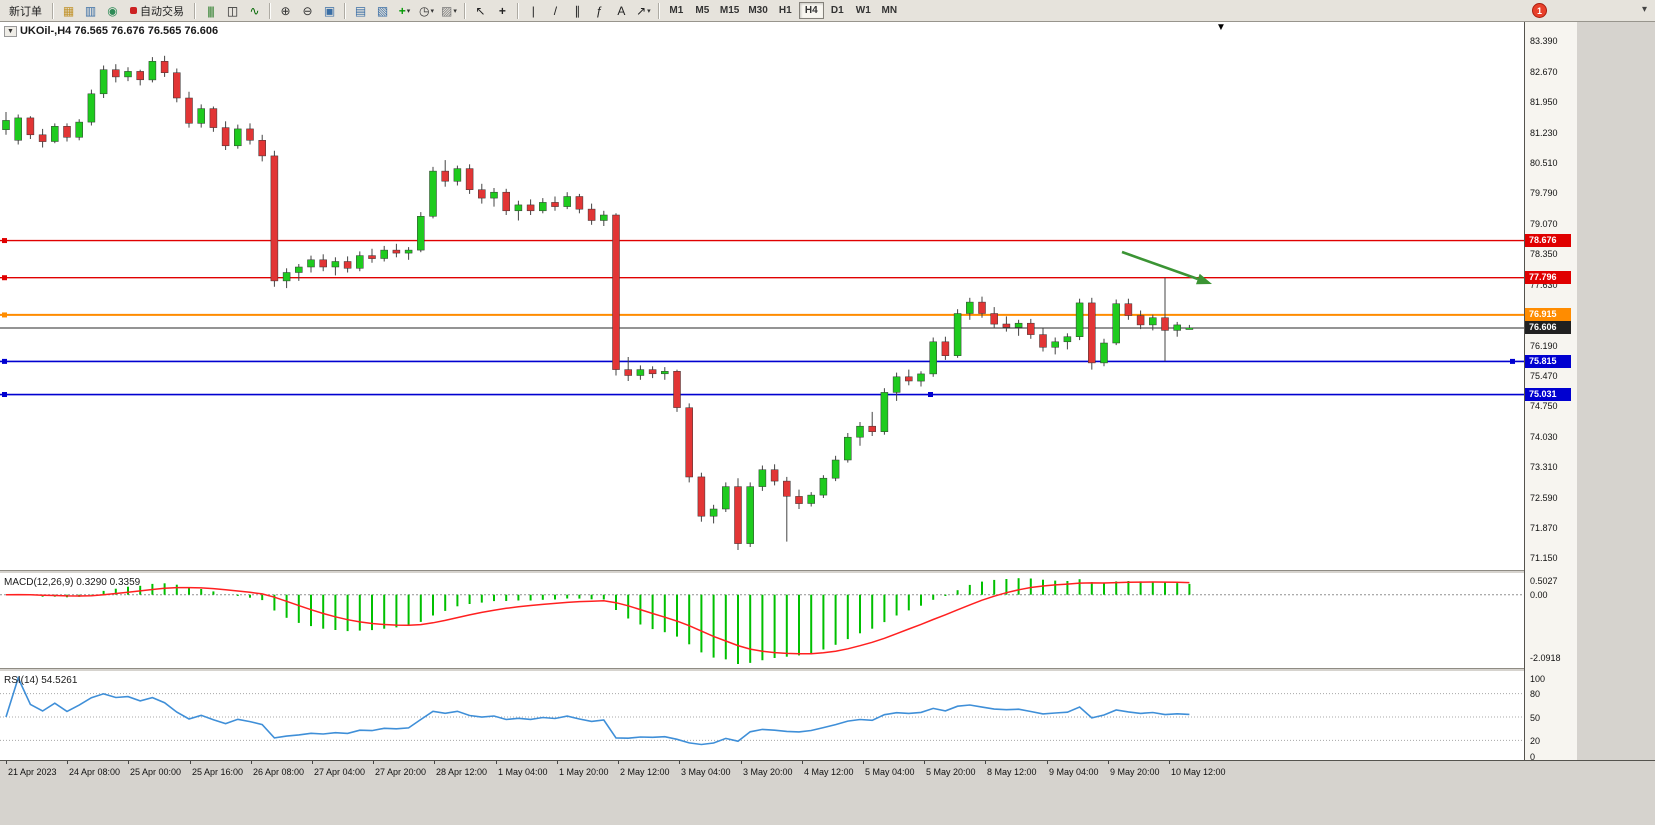  What do you see at coordinates (676, 10) in the screenshot?
I see `timeframe-m1: M1` at bounding box center [676, 10].